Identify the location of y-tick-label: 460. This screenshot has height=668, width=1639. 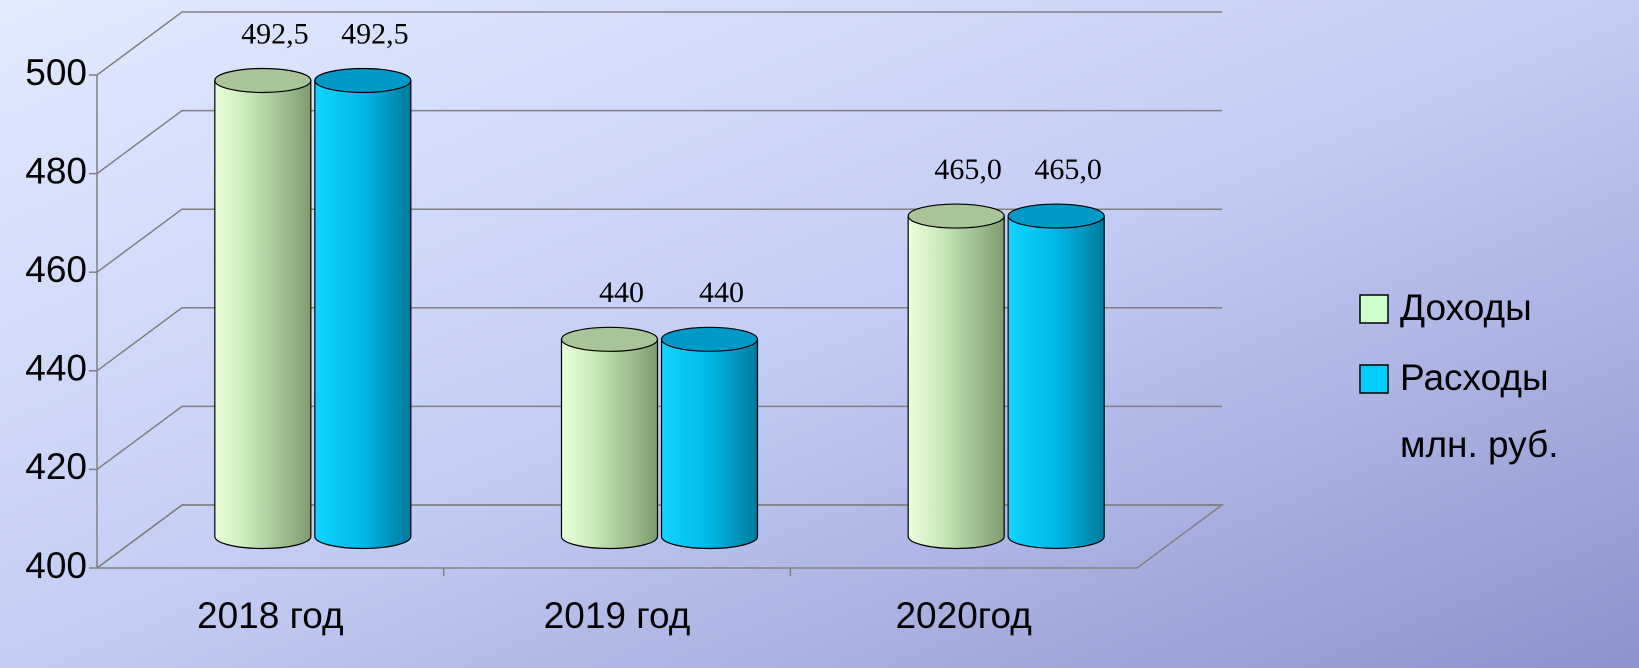
(56, 269).